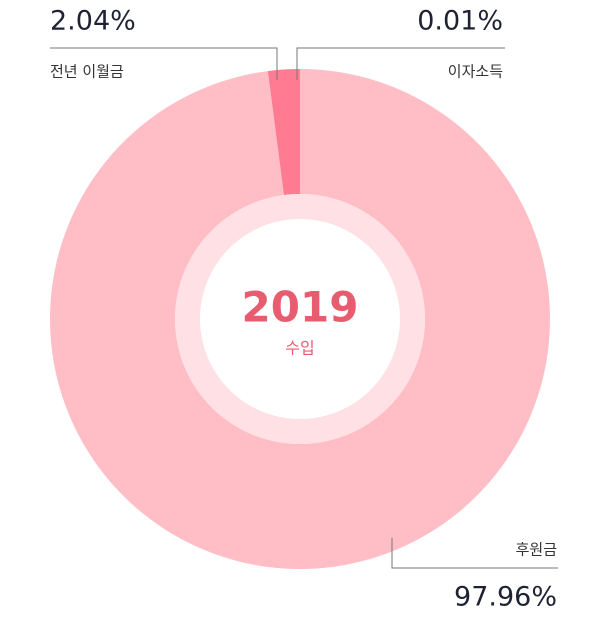 The height and width of the screenshot is (620, 600). Describe the element at coordinates (87, 72) in the screenshot. I see `category-label: 전년 이월금` at that location.